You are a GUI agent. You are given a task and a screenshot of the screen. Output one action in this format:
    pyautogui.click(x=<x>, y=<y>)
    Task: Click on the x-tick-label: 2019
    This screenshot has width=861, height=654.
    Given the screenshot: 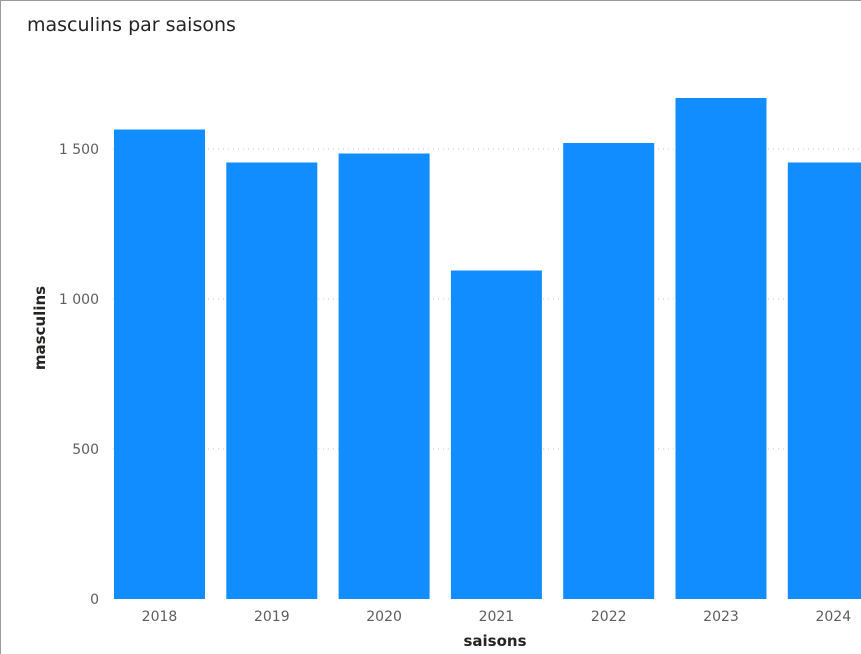 What is the action you would take?
    pyautogui.click(x=272, y=617)
    